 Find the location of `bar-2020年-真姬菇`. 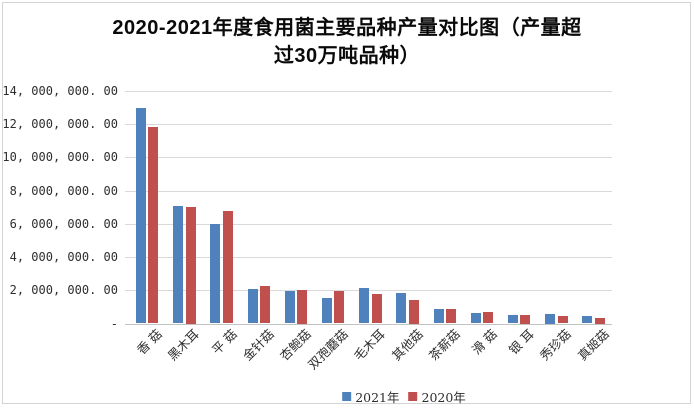

bar-2020年-真姬菇 is located at coordinates (599, 320).